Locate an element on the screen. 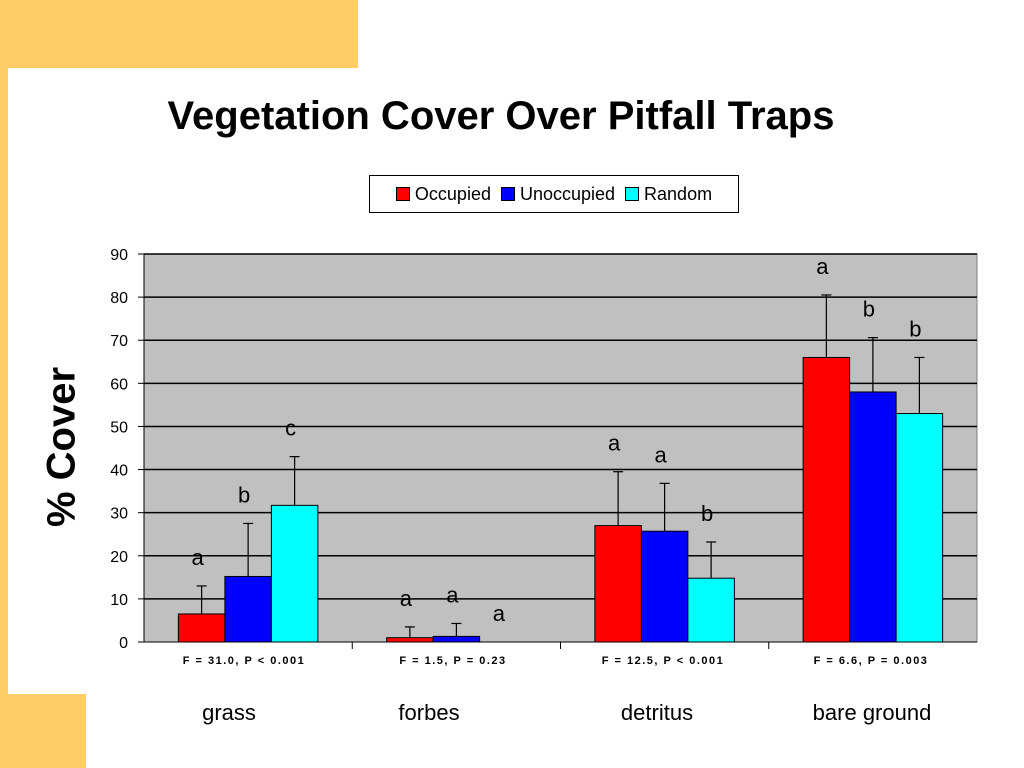 The width and height of the screenshot is (1024, 768). category-label-grass: grass is located at coordinates (229, 712).